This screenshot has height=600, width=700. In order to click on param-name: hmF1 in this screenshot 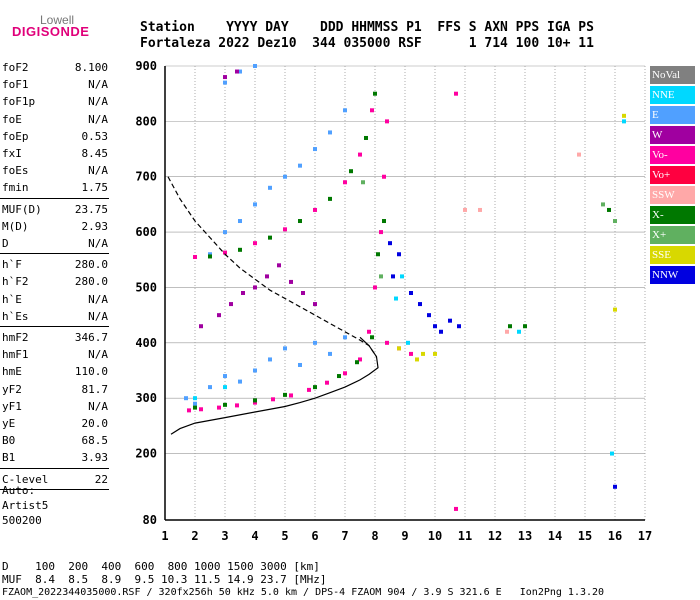, I will do `click(15, 355)`.